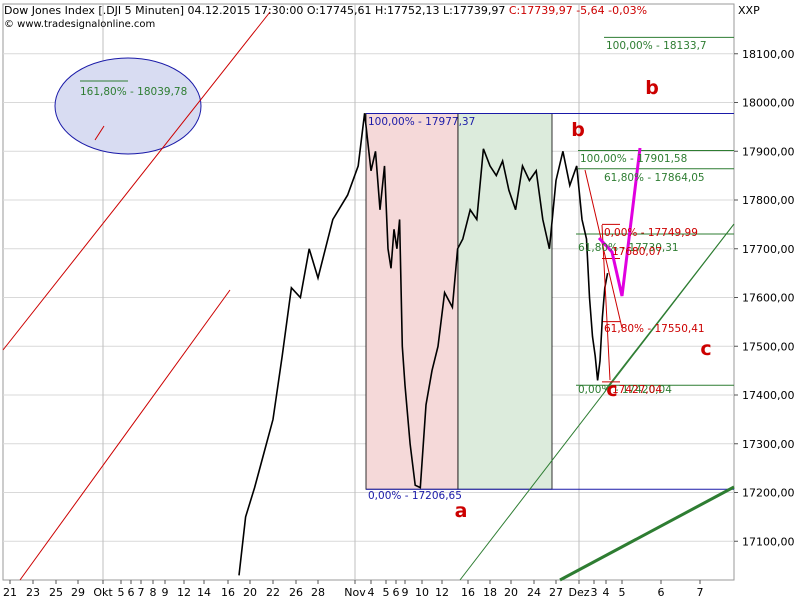 Image resolution: width=800 pixels, height=600 pixels. I want to click on fib-annotation: 100,00% - 18133,7, so click(656, 46).